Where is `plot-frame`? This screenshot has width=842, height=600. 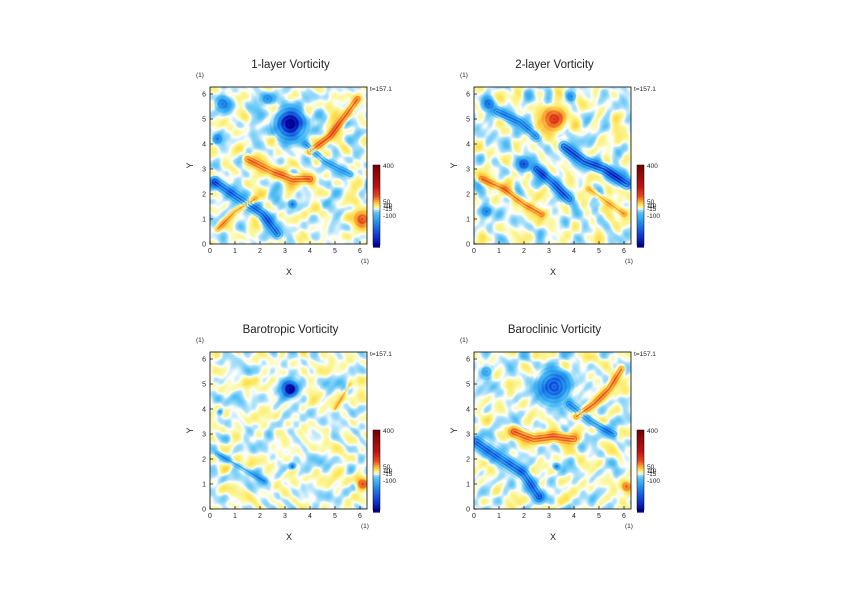 plot-frame is located at coordinates (288, 430).